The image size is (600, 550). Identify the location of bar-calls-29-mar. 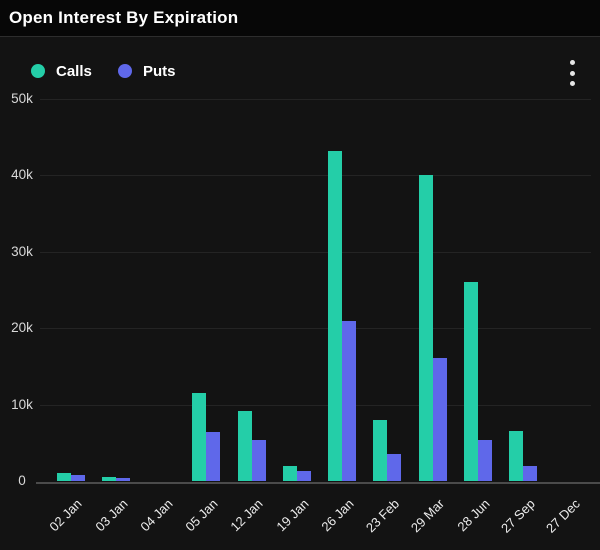
(425, 328).